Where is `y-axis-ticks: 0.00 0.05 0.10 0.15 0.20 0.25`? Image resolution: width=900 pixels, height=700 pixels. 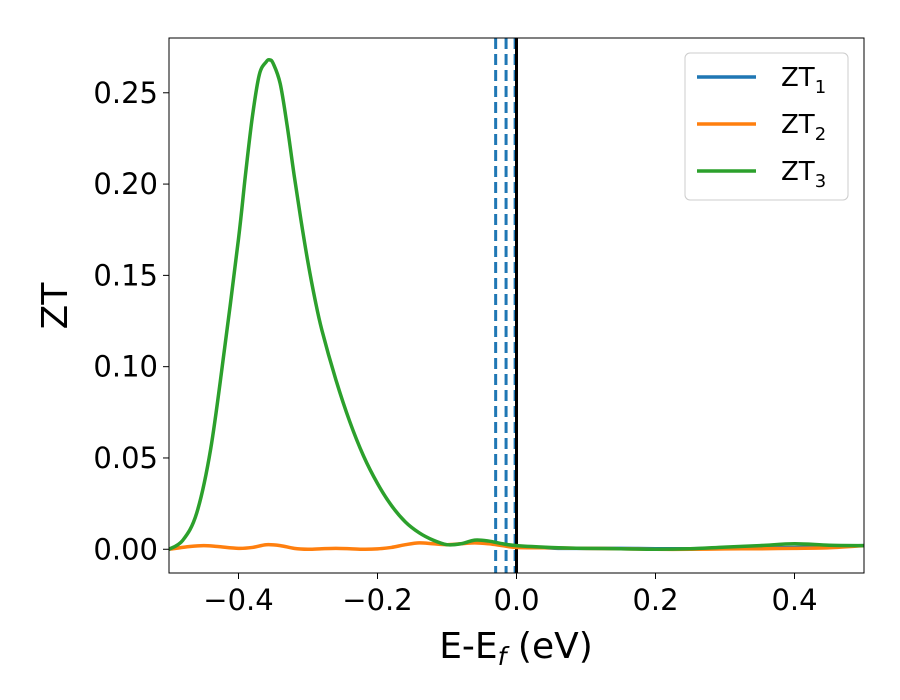
y-axis-ticks: 0.00 0.05 0.10 0.15 0.20 0.25 is located at coordinates (131, 321).